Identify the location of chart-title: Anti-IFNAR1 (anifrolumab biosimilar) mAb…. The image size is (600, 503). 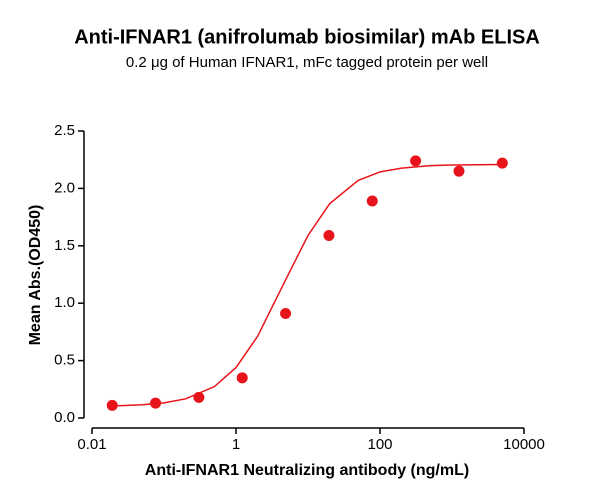
(307, 37).